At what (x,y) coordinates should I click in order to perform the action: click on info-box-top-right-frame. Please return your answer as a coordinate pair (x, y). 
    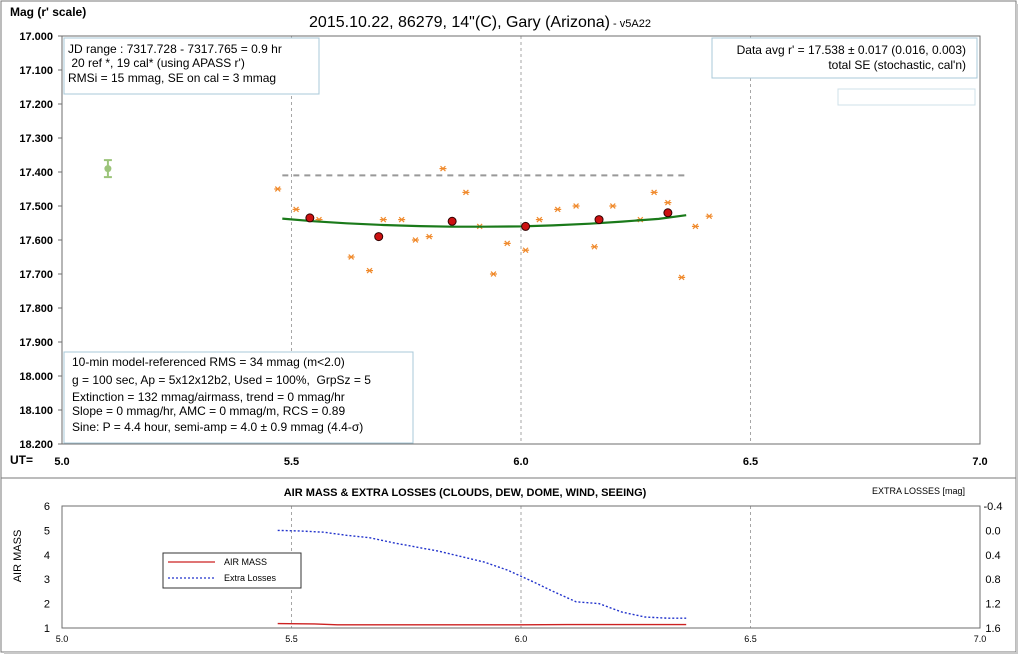
    Looking at the image, I should click on (844, 58).